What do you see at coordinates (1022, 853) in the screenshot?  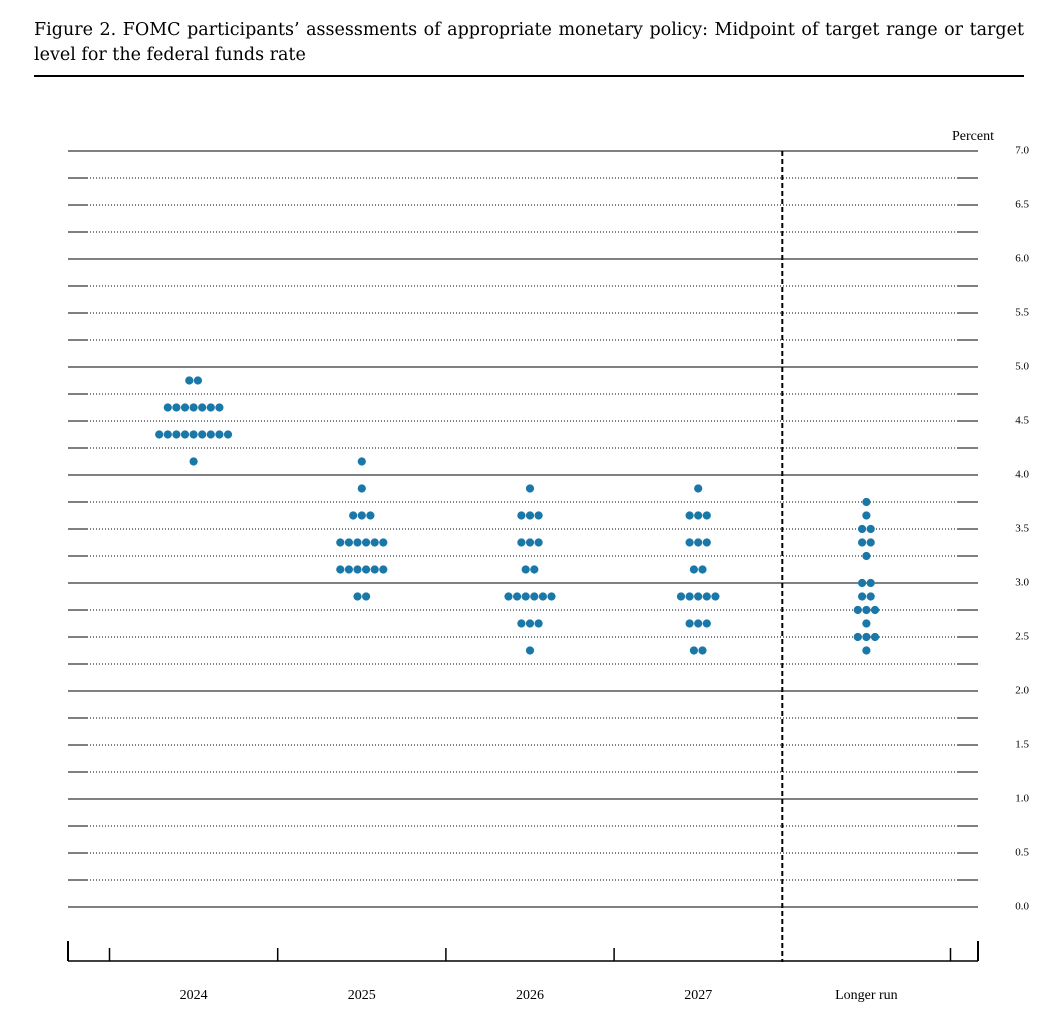 I see `y-tick-label: 0.5` at bounding box center [1022, 853].